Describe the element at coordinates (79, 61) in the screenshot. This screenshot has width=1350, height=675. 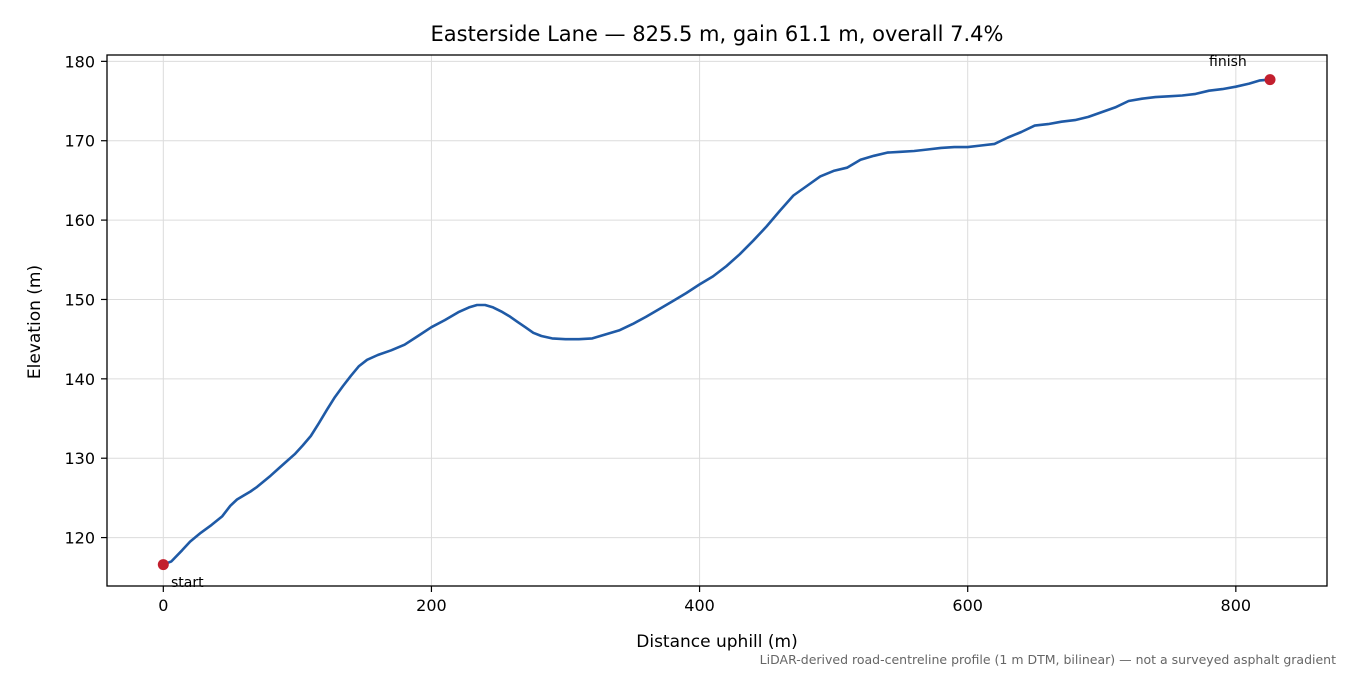
I see `y-tick-label: 180` at that location.